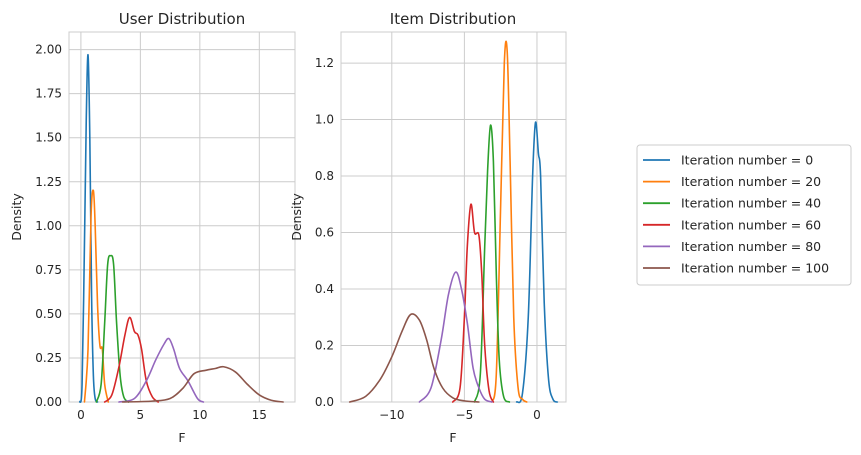 The image size is (861, 455). What do you see at coordinates (751, 203) in the screenshot?
I see `legend-label: Iteration number = 40` at bounding box center [751, 203].